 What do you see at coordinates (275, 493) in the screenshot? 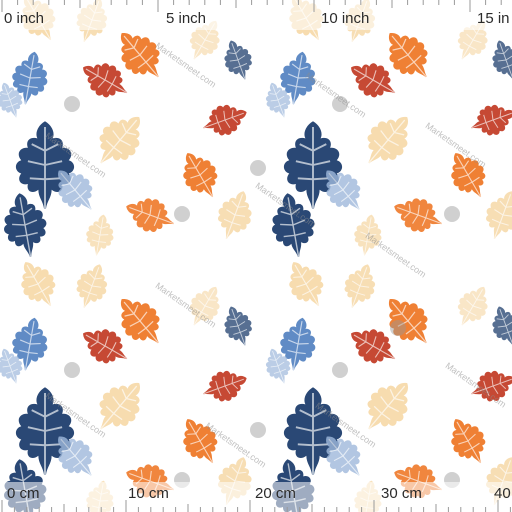
I see `ruler-bottom-label: 20 cm` at bounding box center [275, 493].